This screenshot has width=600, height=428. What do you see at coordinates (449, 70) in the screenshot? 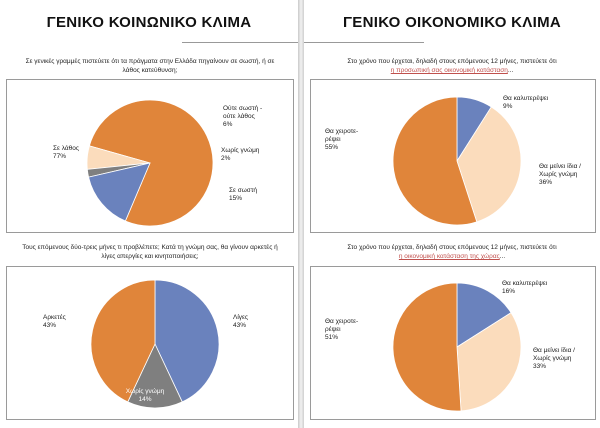
I see `question-personal-emphasis: η προσωπική σας οικονομική κατάσταση` at bounding box center [449, 70].